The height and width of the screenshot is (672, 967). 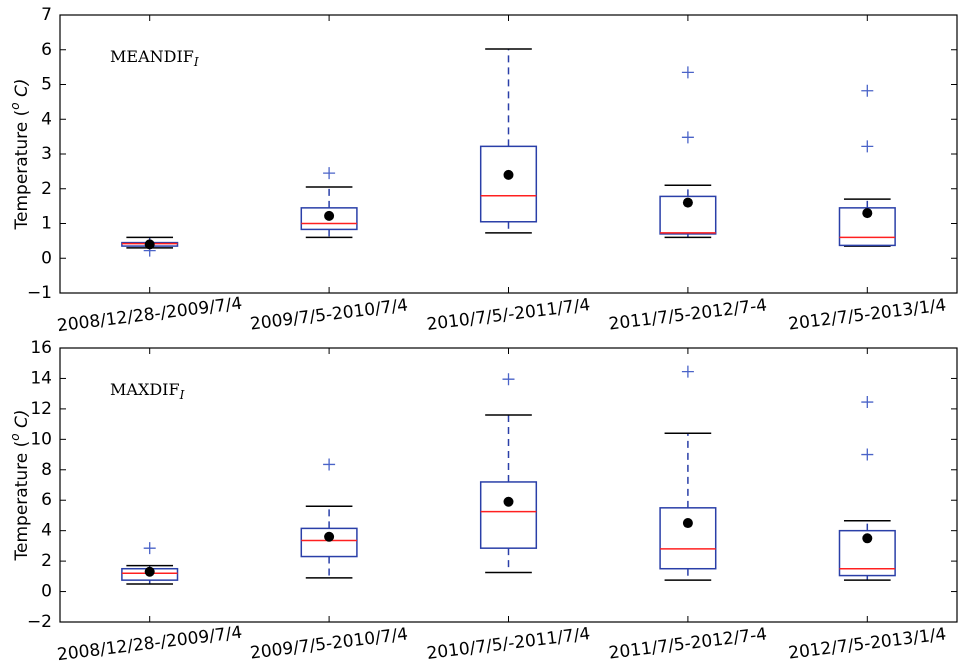 I want to click on y-tick-label: 8, so click(x=46, y=470).